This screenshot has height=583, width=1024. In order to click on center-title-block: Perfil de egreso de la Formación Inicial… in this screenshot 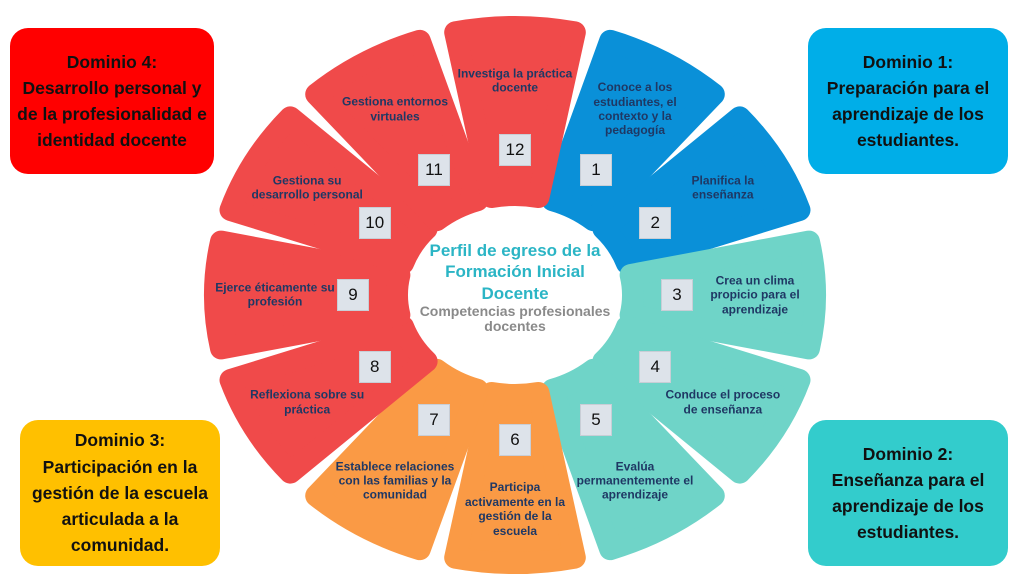, I will do `click(515, 287)`.